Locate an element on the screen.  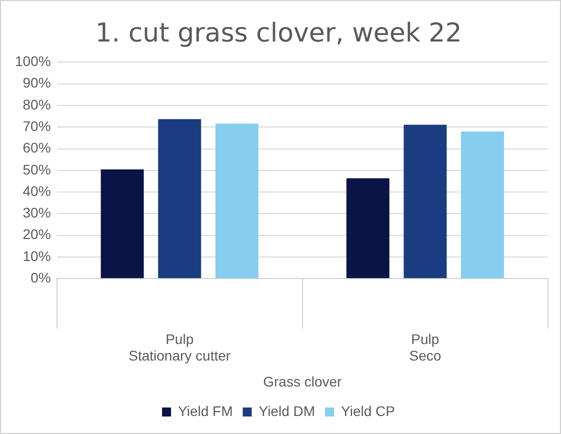
y-tick-label: 60% is located at coordinates (36, 148).